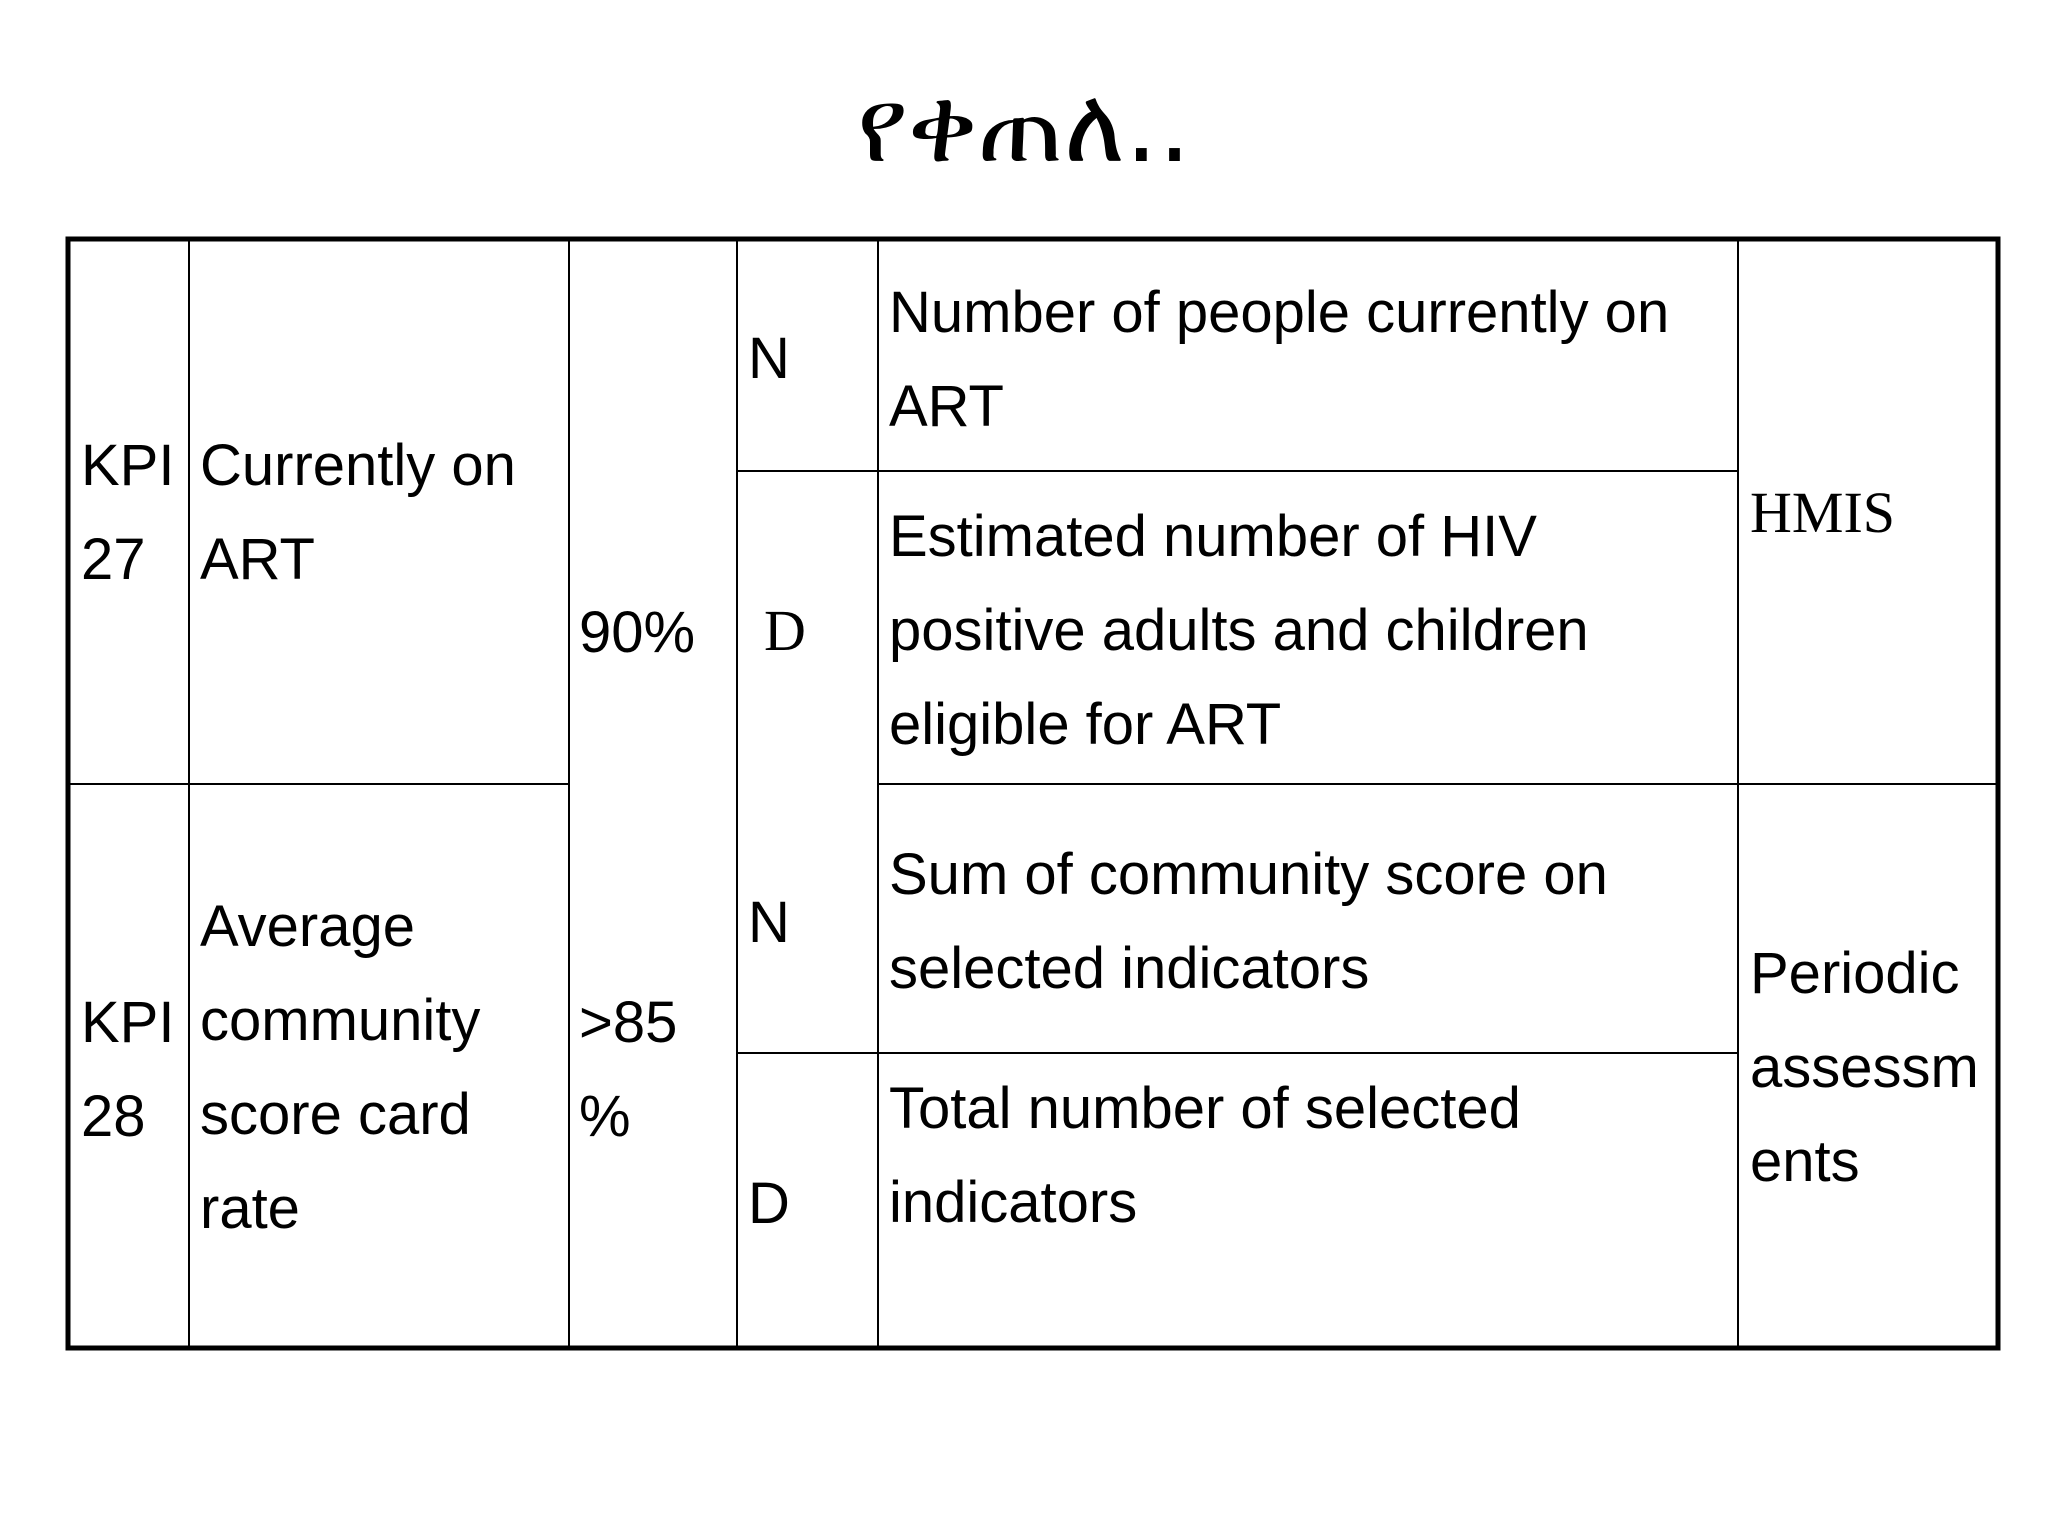 The height and width of the screenshot is (1536, 2048). Describe the element at coordinates (628, 1069) in the screenshot. I see `target: >85 %` at that location.